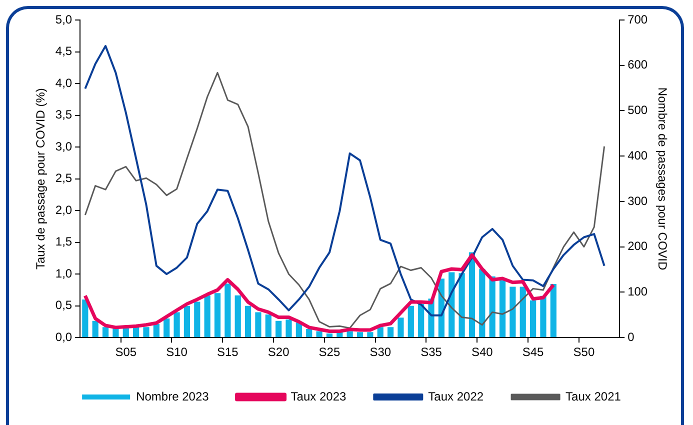  I want to click on y-tick-label: 4,5, so click(63, 51).